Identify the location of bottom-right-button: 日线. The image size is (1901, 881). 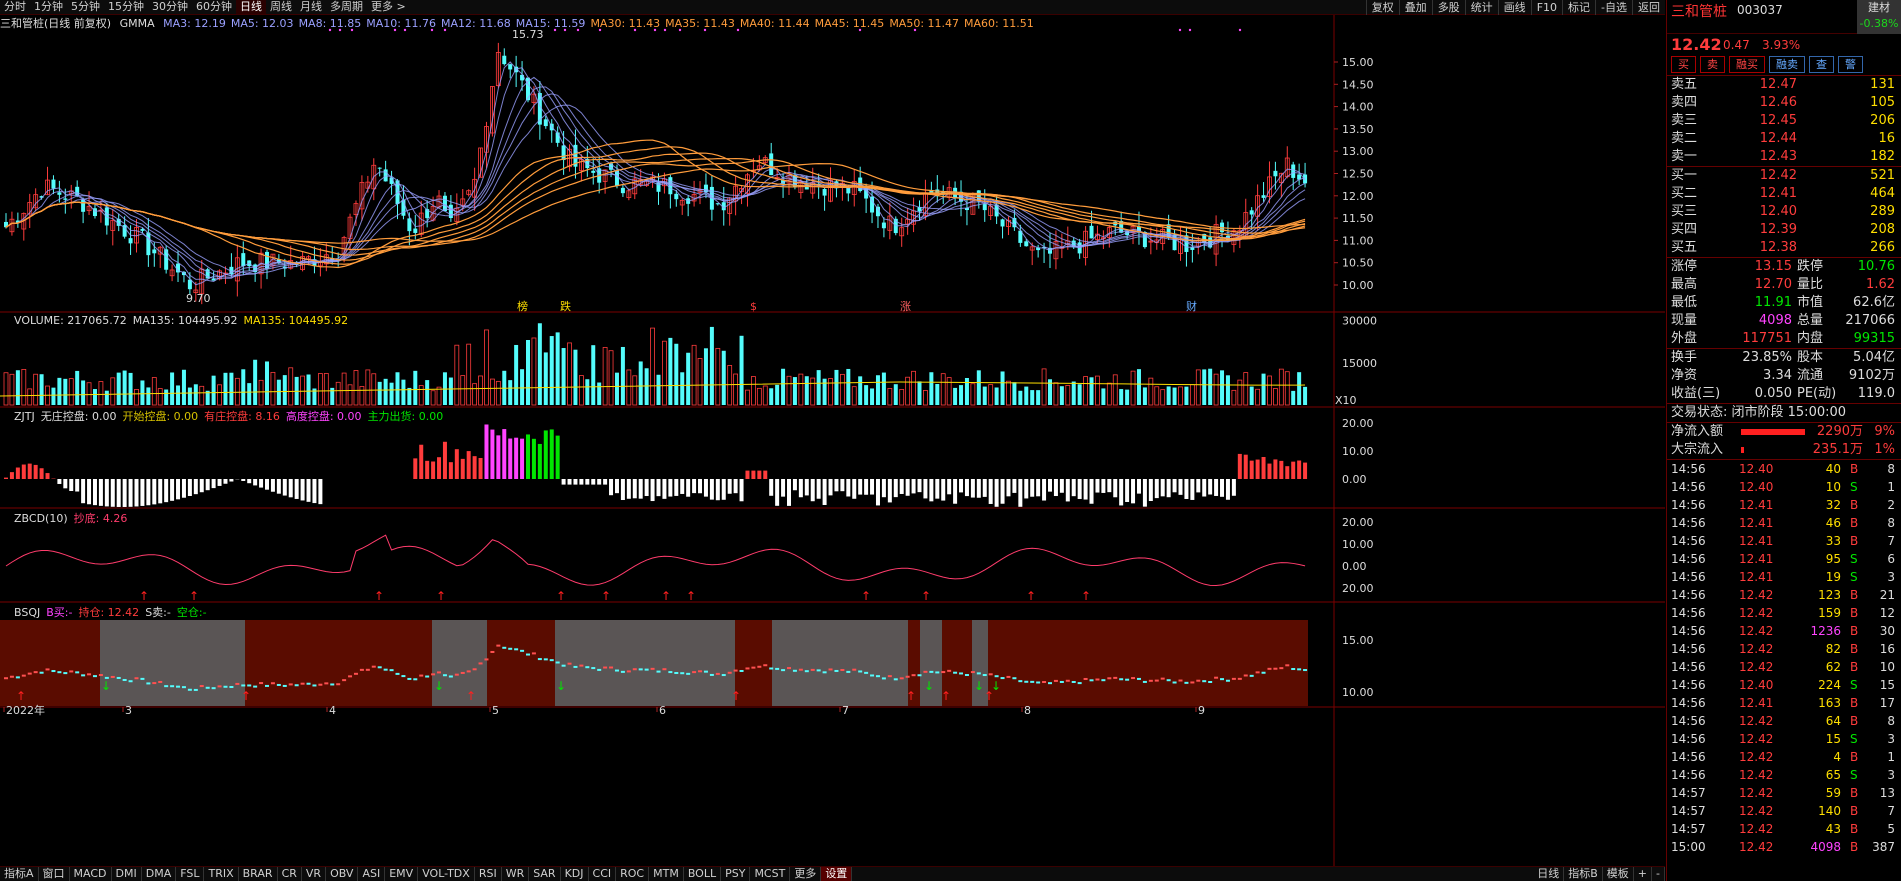
(1549, 874).